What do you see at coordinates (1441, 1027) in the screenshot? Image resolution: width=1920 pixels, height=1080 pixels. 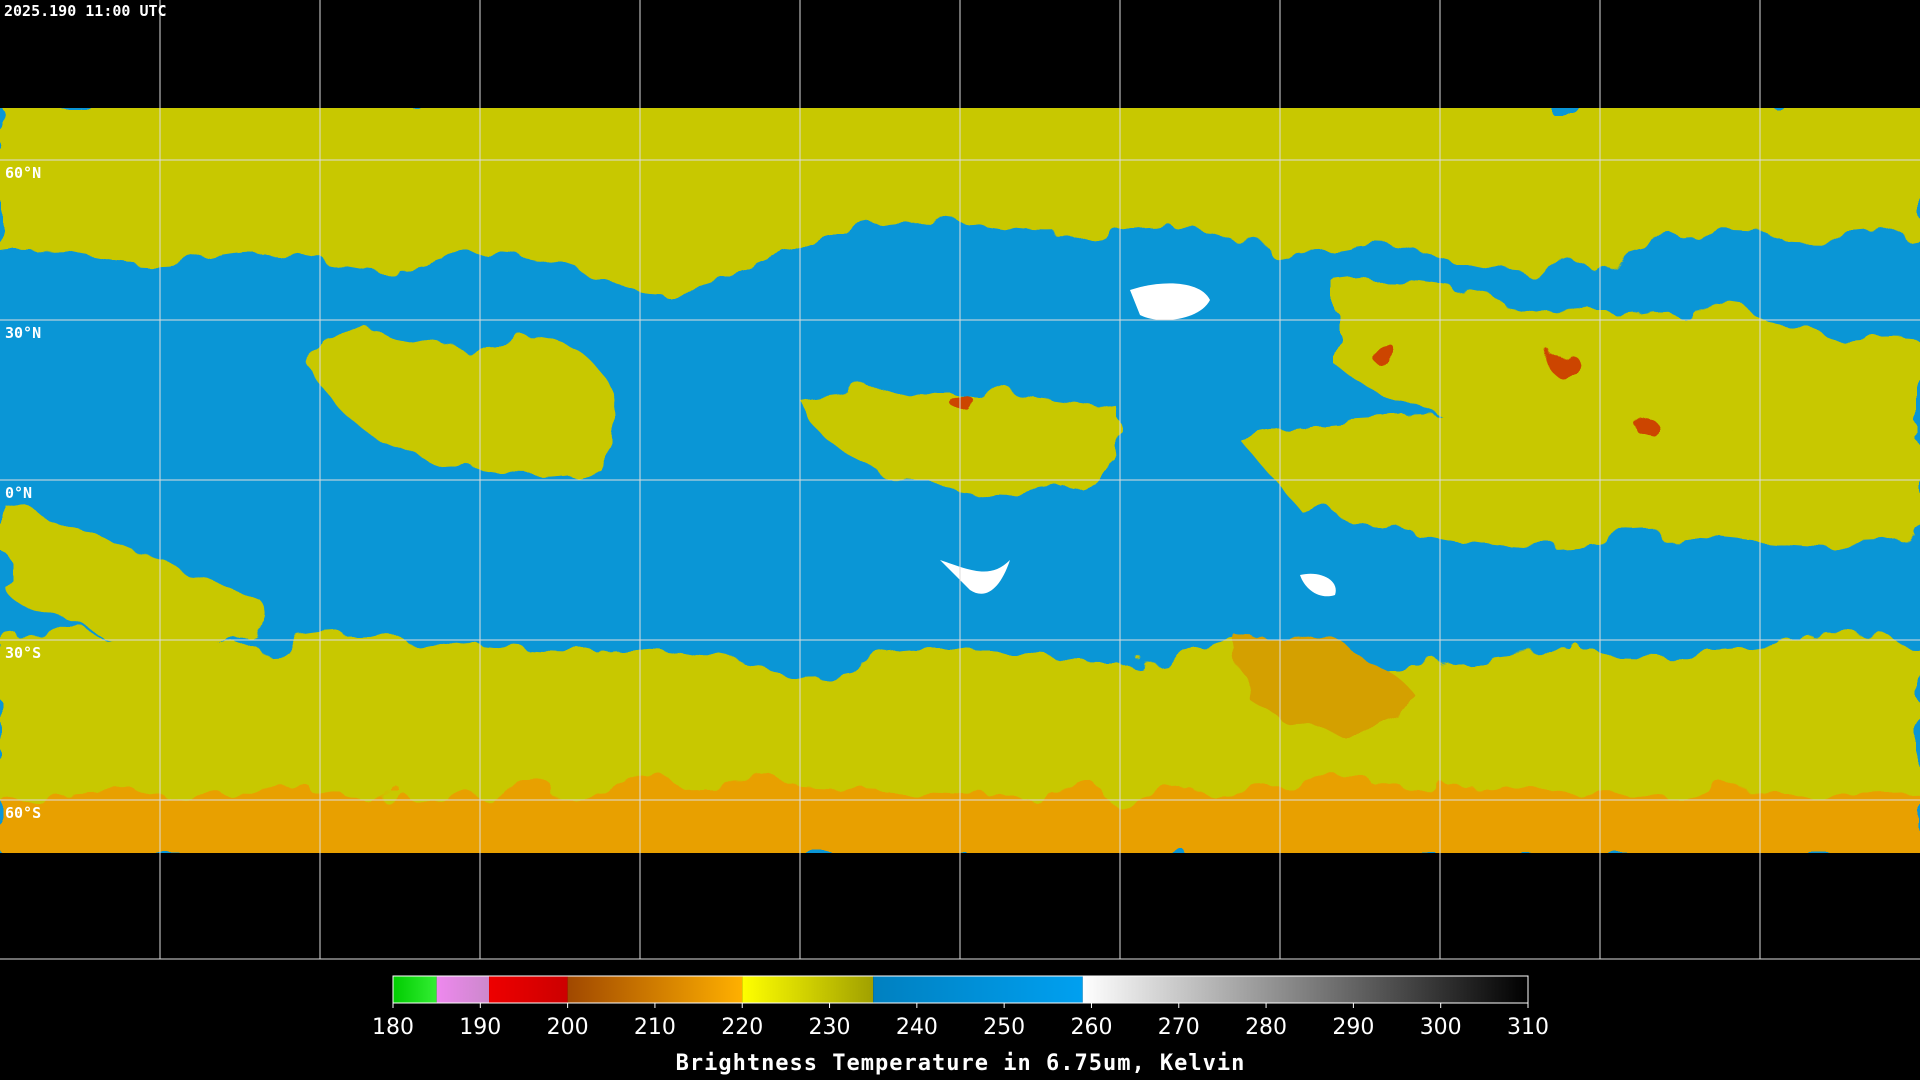 I see `colorbar-tick-label: 300` at bounding box center [1441, 1027].